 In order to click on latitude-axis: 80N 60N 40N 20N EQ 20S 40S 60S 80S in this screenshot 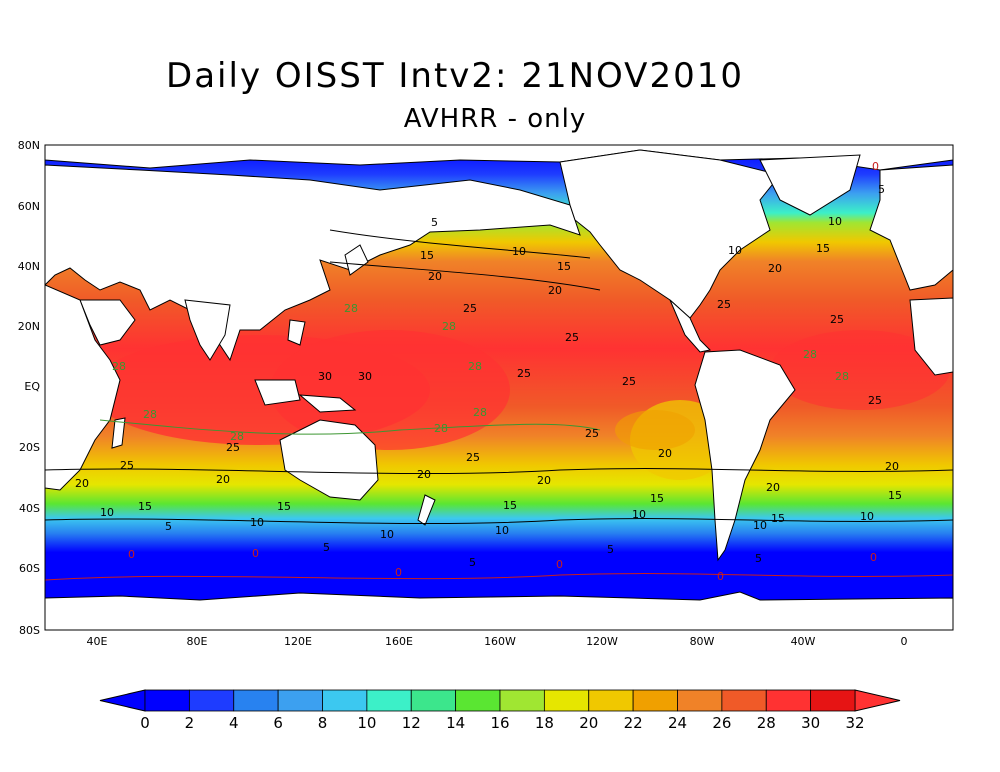, I will do `click(29, 388)`.